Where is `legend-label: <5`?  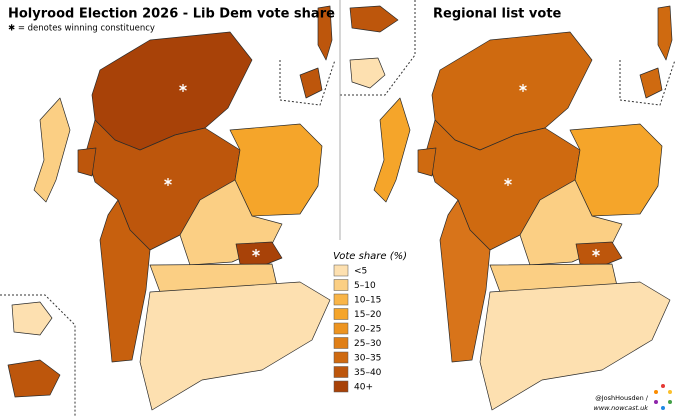 legend-label: <5 is located at coordinates (360, 272).